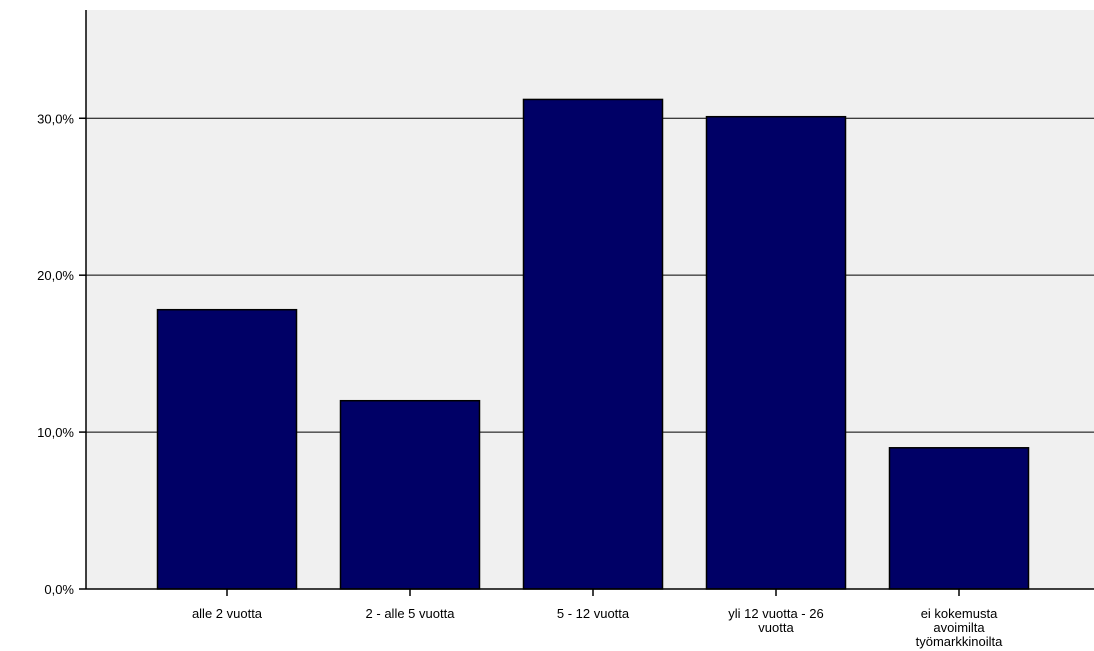  I want to click on x-tick-label: vuotta, so click(776, 627).